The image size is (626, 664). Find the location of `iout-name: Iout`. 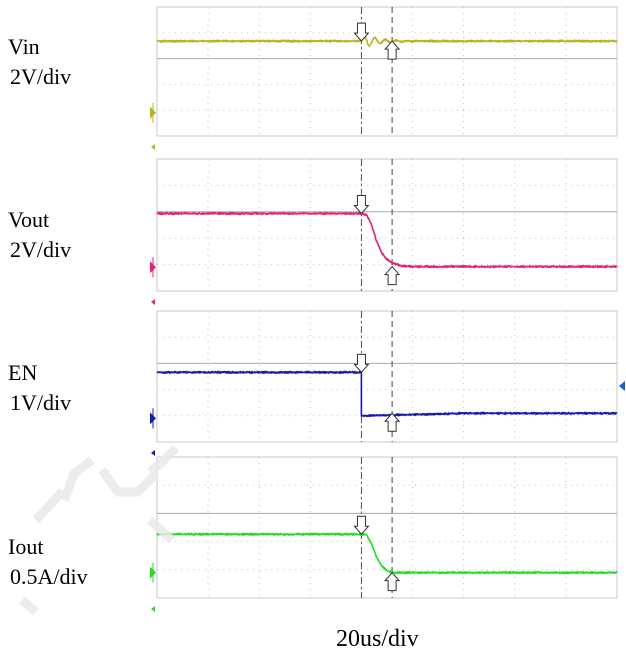

iout-name: Iout is located at coordinates (26, 546).